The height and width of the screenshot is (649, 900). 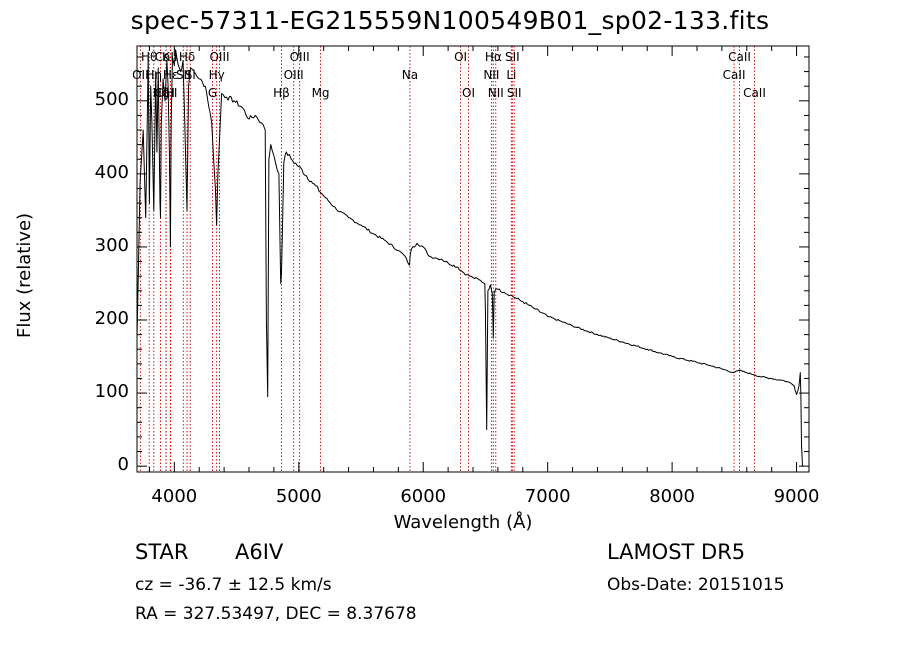 I want to click on line-label: OII, so click(x=140, y=75).